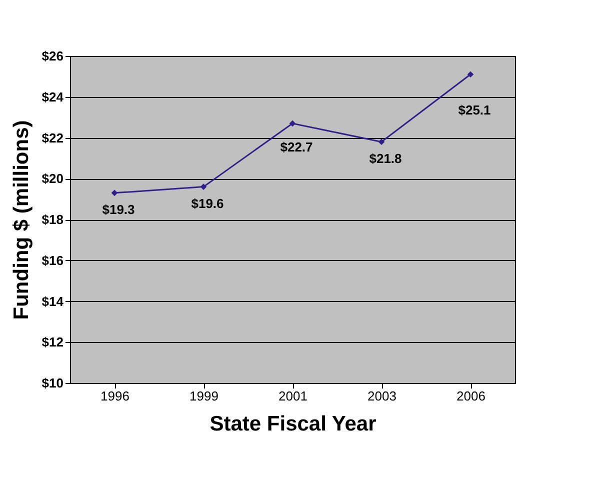  Describe the element at coordinates (118, 209) in the screenshot. I see `data-label: $19.3` at that location.